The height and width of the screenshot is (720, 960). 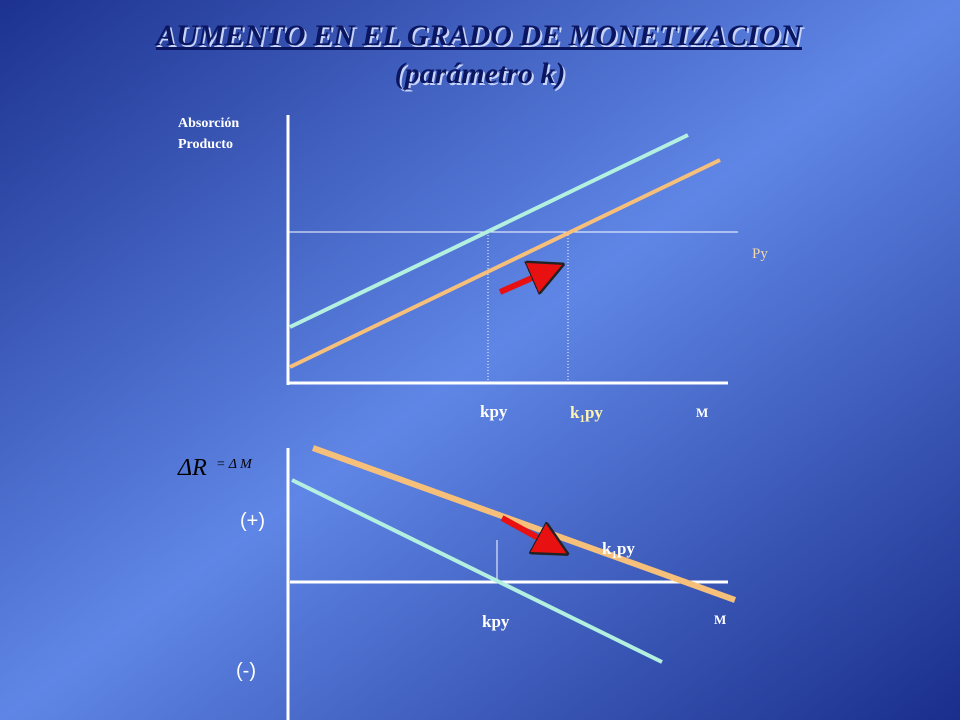 What do you see at coordinates (205, 144) in the screenshot?
I see `y-label: Producto` at bounding box center [205, 144].